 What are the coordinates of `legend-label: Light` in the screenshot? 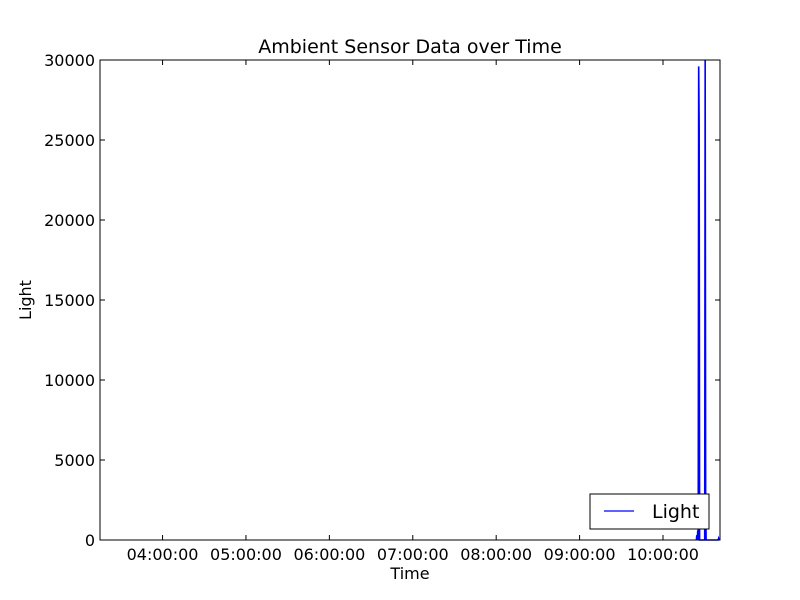 It's located at (675, 512).